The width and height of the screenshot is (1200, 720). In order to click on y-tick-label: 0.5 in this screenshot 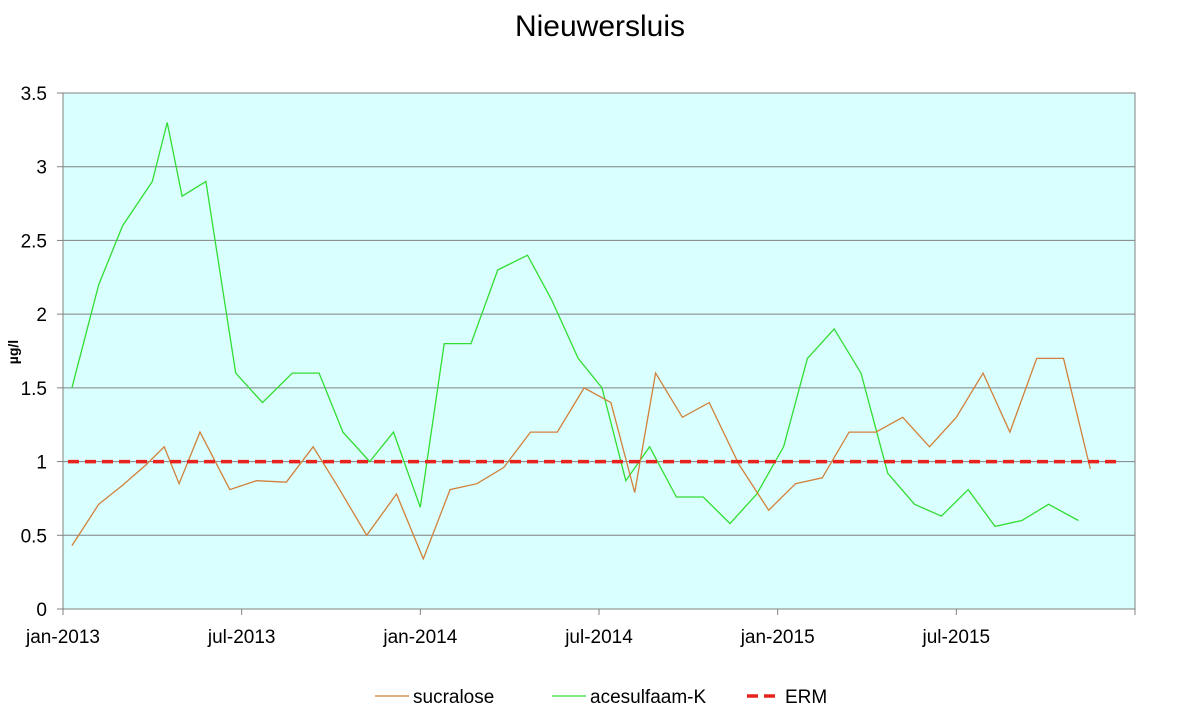, I will do `click(34, 536)`.